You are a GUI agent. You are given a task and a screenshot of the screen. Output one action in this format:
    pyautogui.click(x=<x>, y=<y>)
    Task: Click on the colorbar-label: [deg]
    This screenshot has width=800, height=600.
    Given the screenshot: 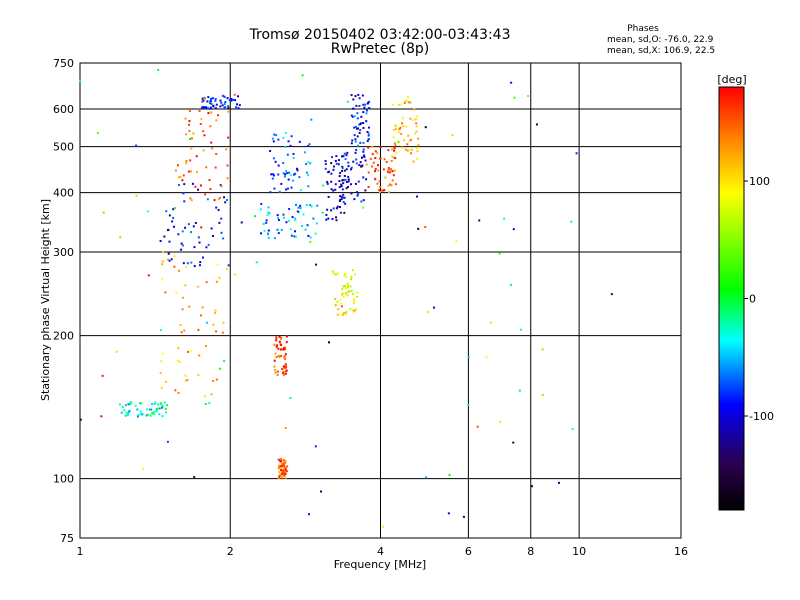 What is the action you would take?
    pyautogui.click(x=731, y=79)
    